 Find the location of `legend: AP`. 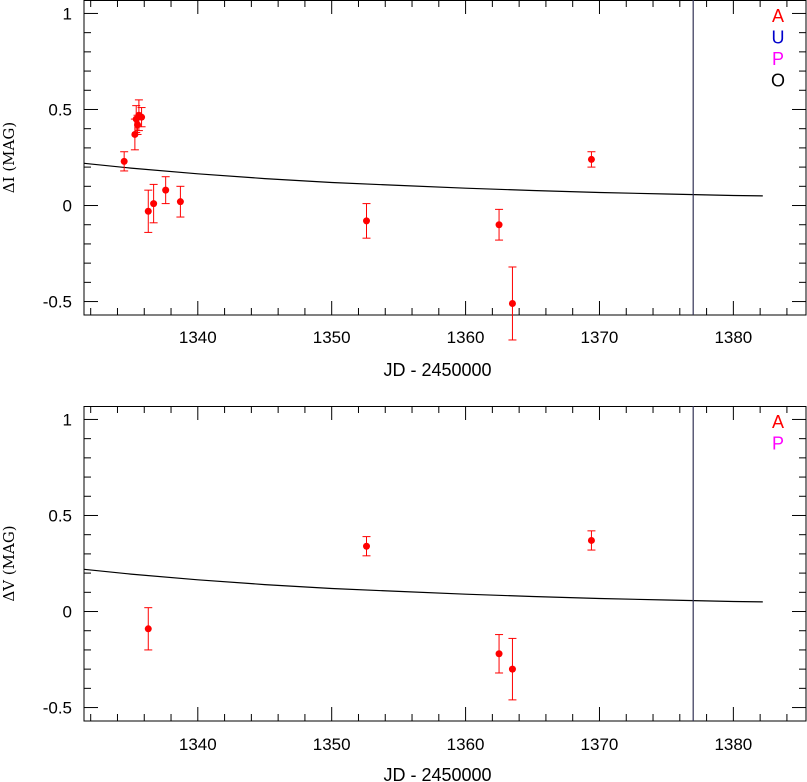

legend: AP is located at coordinates (778, 433).